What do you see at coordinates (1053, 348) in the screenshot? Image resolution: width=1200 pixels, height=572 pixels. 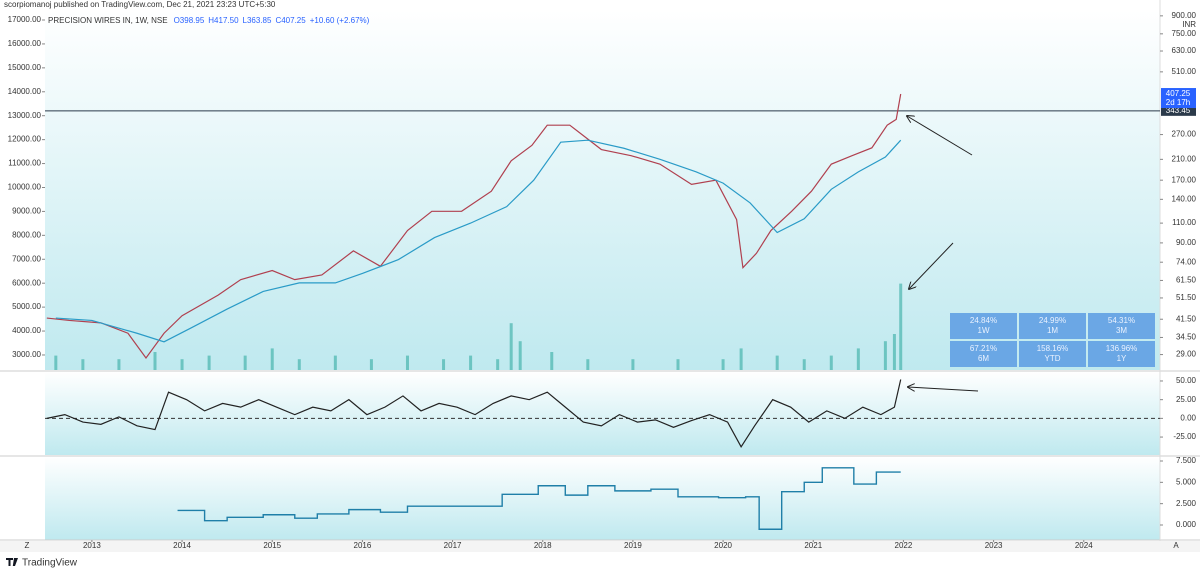 I see `performance-value: 158.16%` at bounding box center [1053, 348].